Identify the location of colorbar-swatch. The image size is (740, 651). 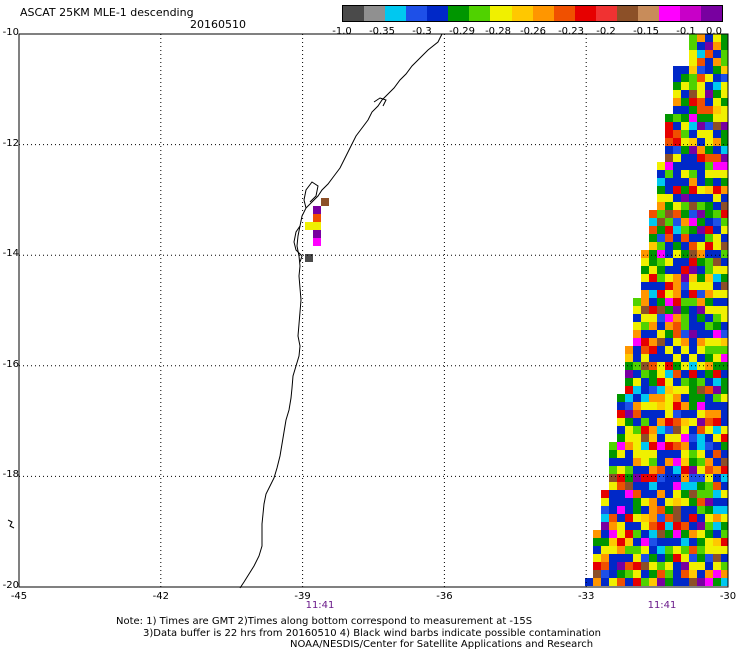
(459, 13).